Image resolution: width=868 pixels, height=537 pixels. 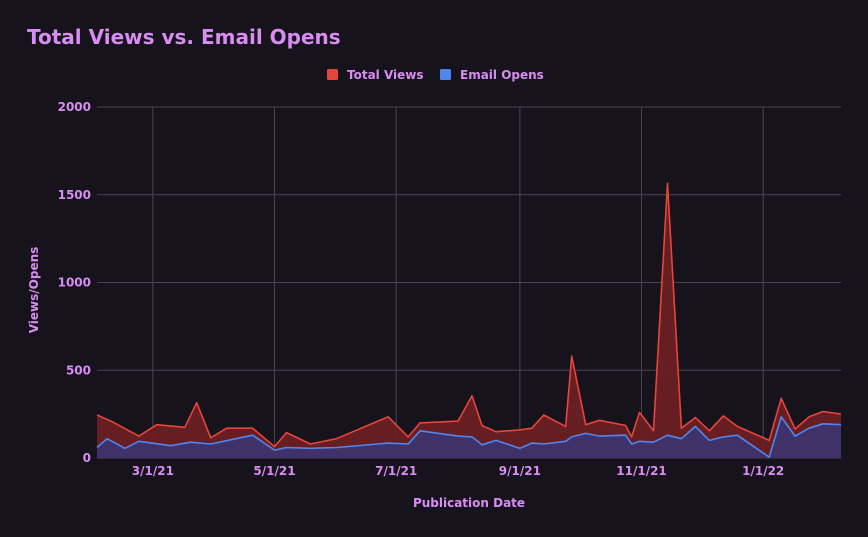 What do you see at coordinates (184, 37) in the screenshot?
I see `chart-title: Total Views vs. Email Opens` at bounding box center [184, 37].